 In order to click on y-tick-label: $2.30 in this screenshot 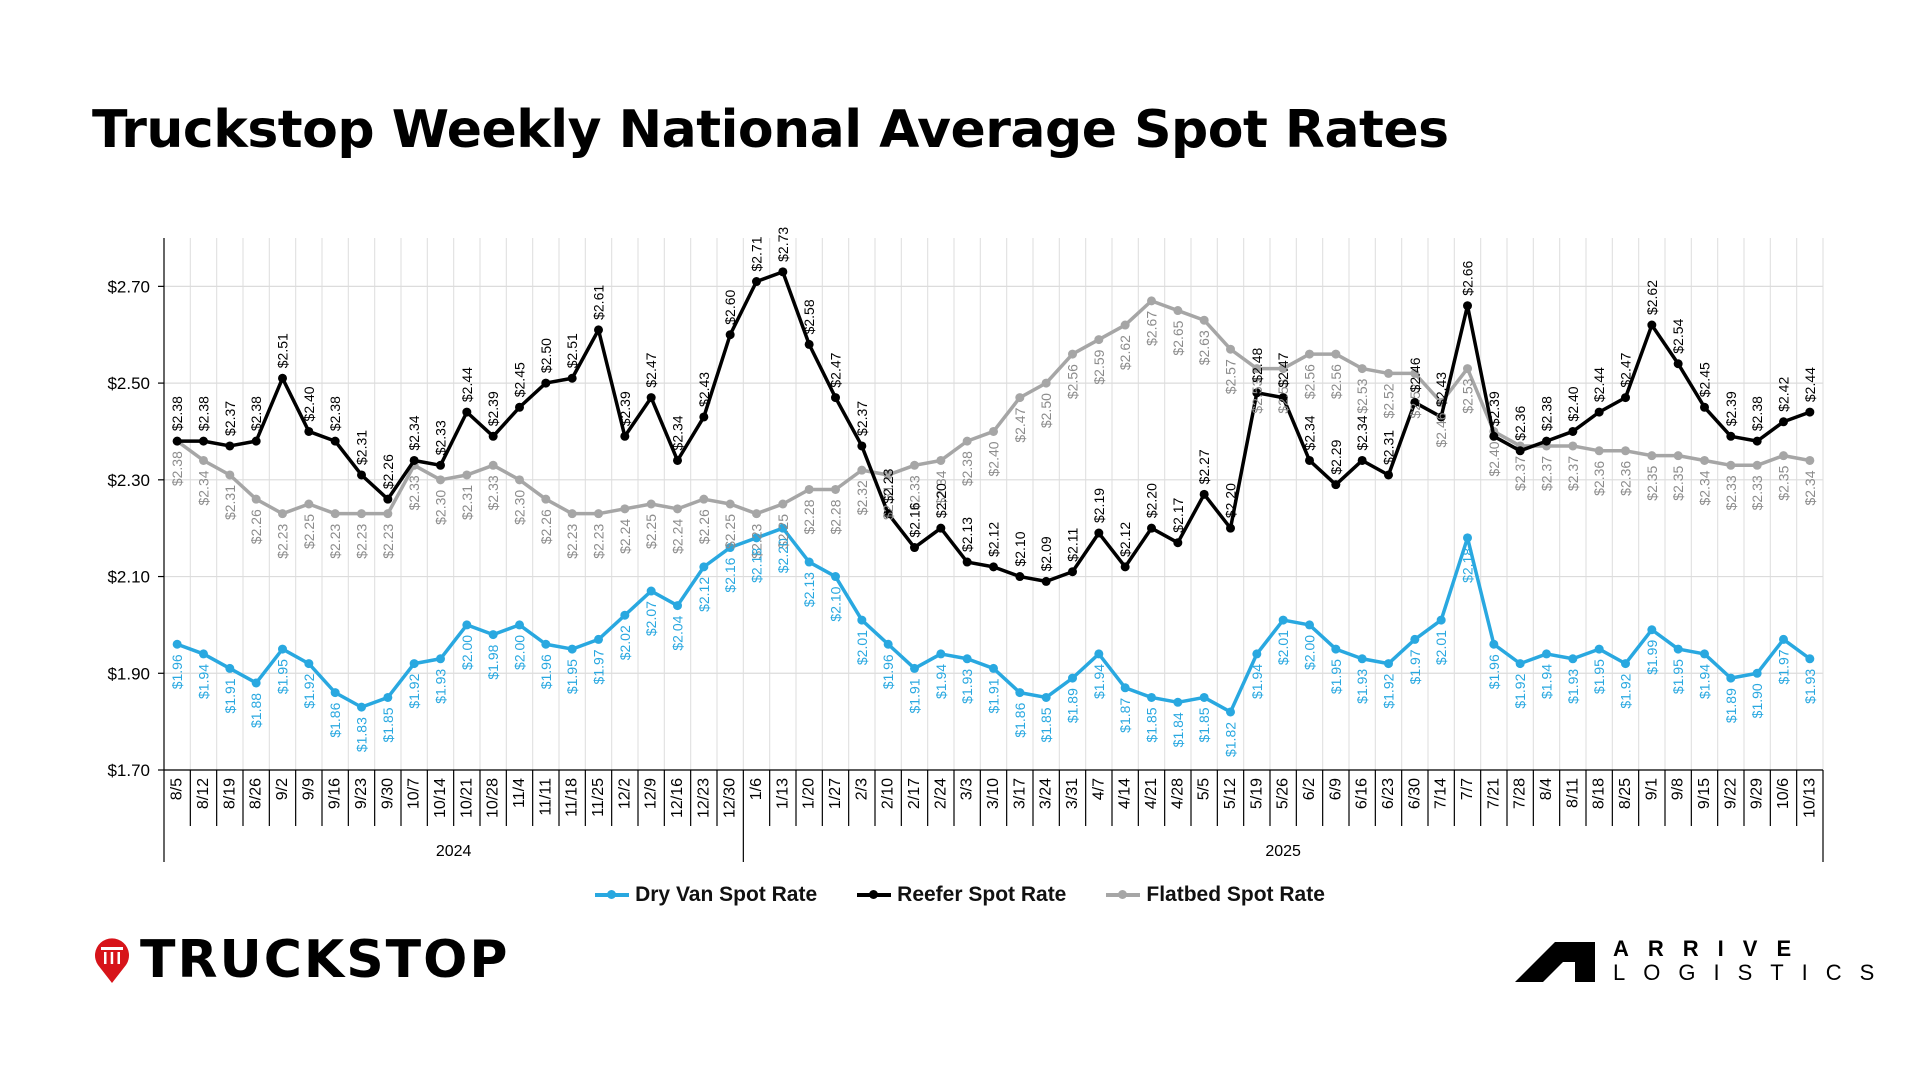, I will do `click(128, 480)`.